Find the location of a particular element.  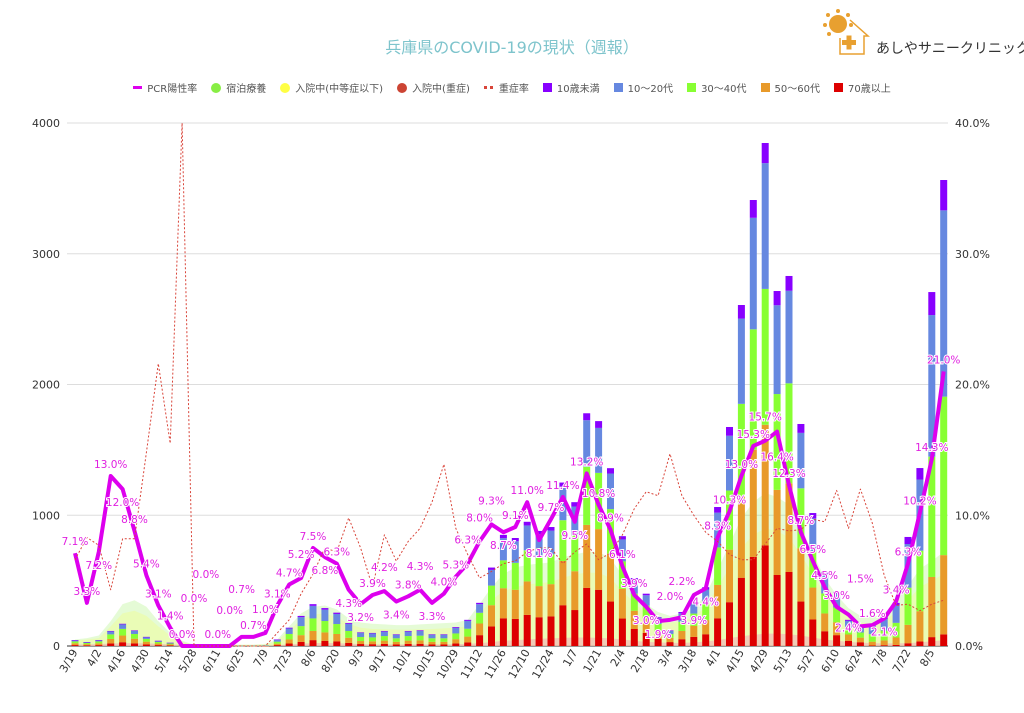

legend-item: 10〜20代 is located at coordinates (643, 87).